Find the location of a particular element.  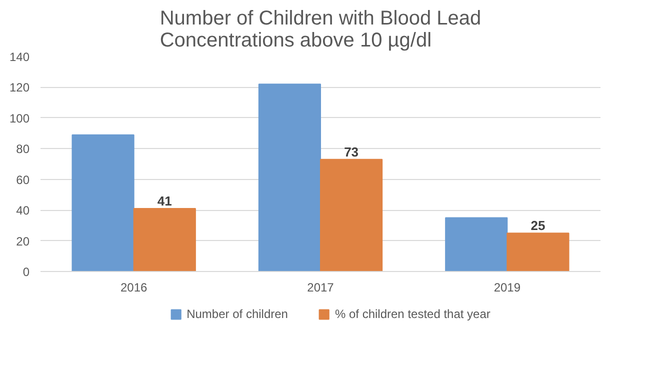

y-tick-label: 100 is located at coordinates (19, 118).